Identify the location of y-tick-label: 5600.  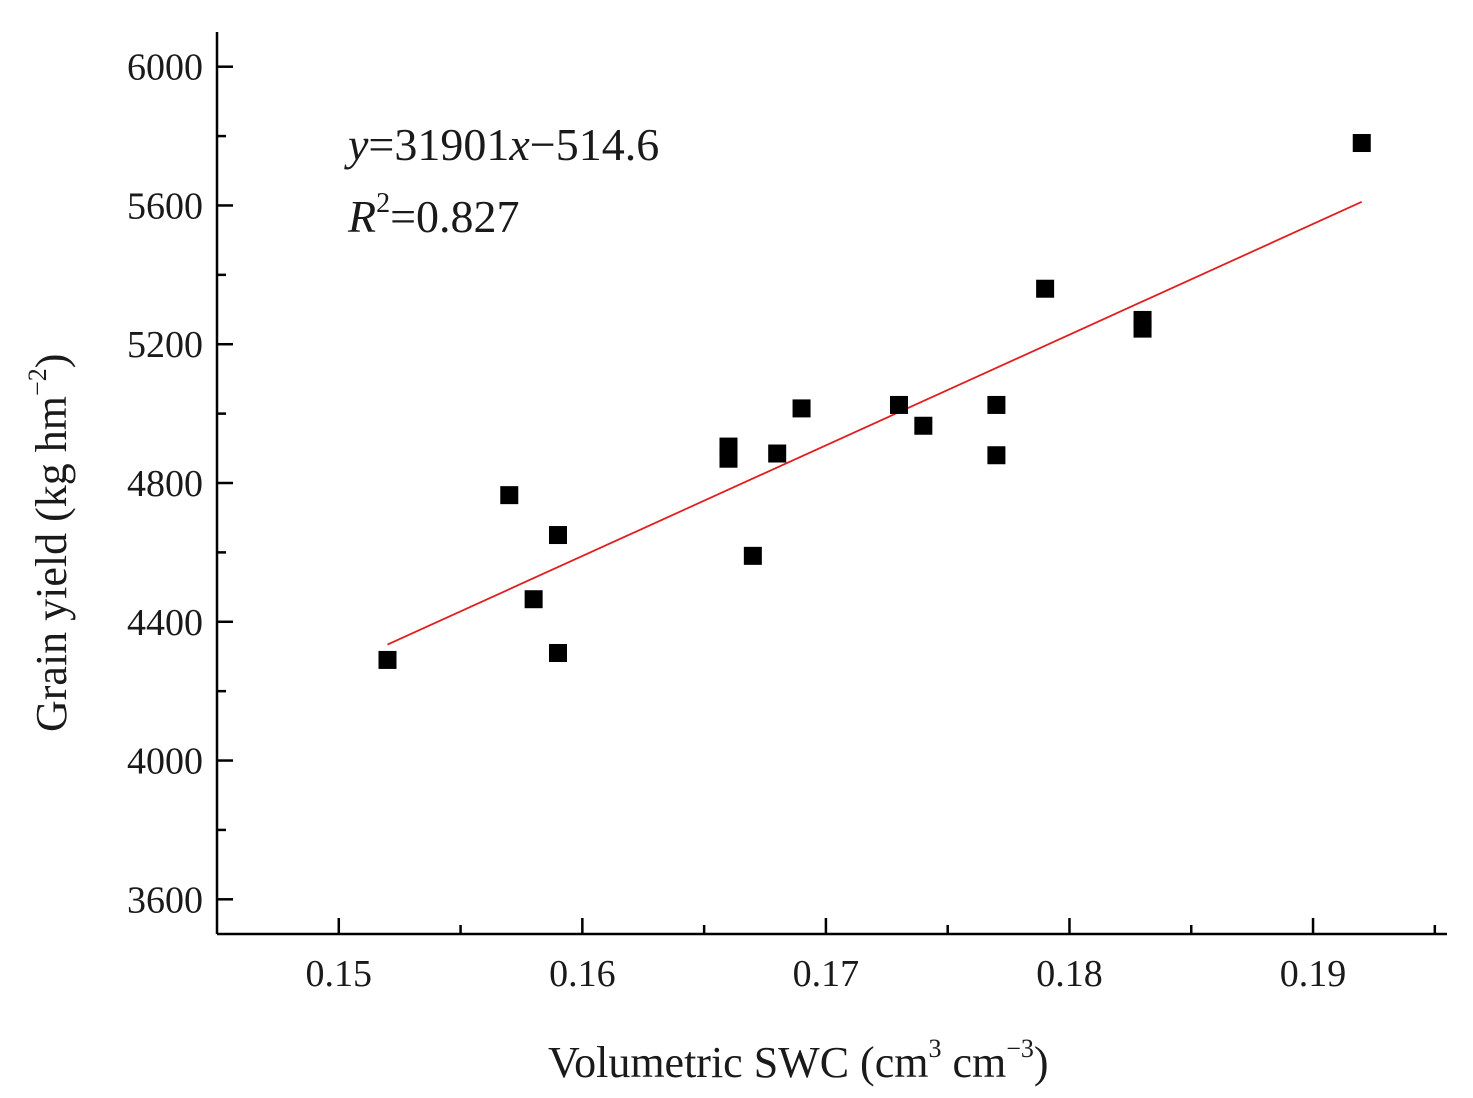
(165, 206).